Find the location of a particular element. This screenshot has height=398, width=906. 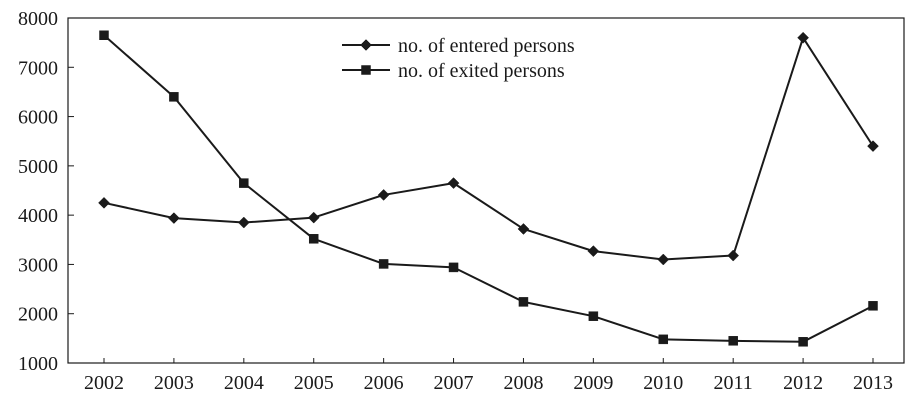

x-tick-label: 2011 is located at coordinates (733, 383).